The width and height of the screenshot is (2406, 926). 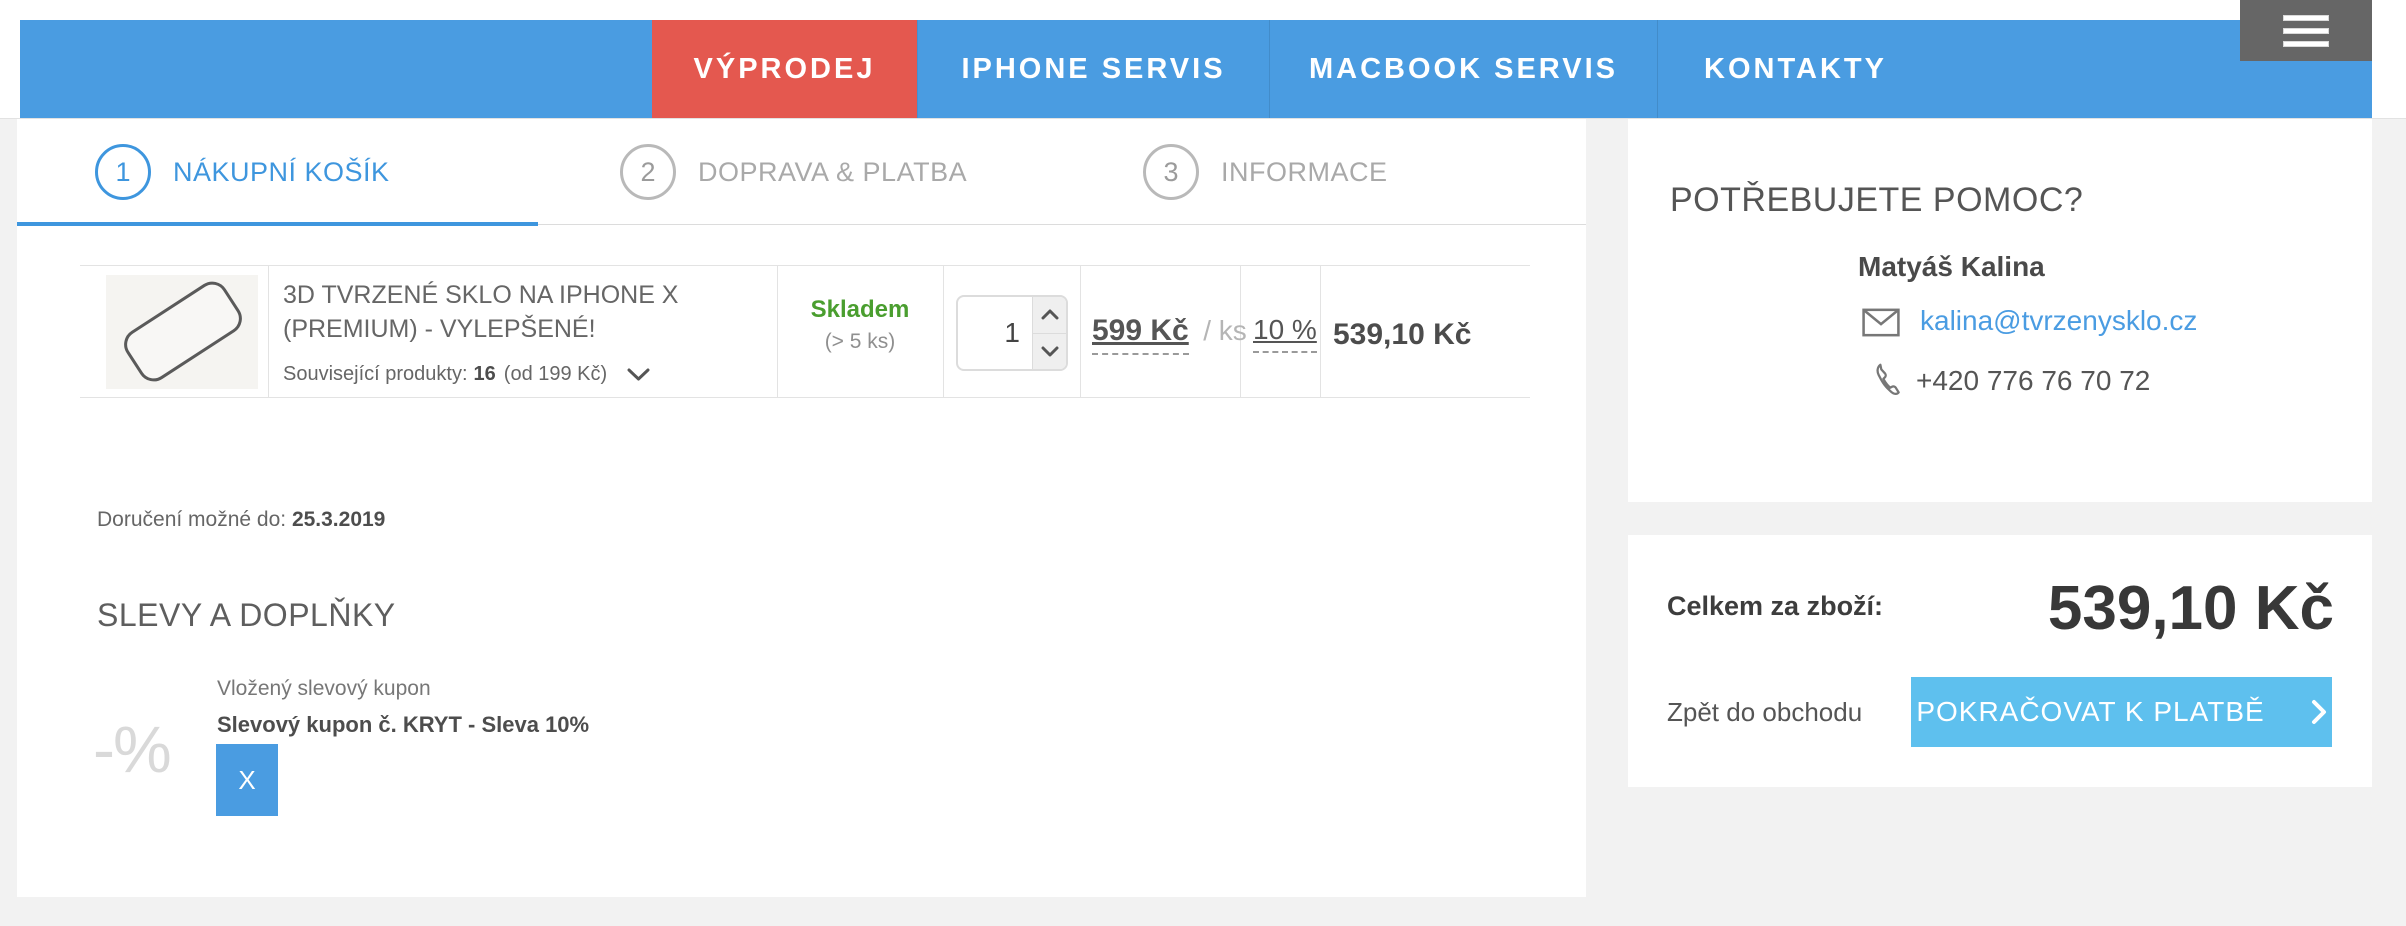 What do you see at coordinates (247, 780) in the screenshot?
I see `remove-coupon-button: X` at bounding box center [247, 780].